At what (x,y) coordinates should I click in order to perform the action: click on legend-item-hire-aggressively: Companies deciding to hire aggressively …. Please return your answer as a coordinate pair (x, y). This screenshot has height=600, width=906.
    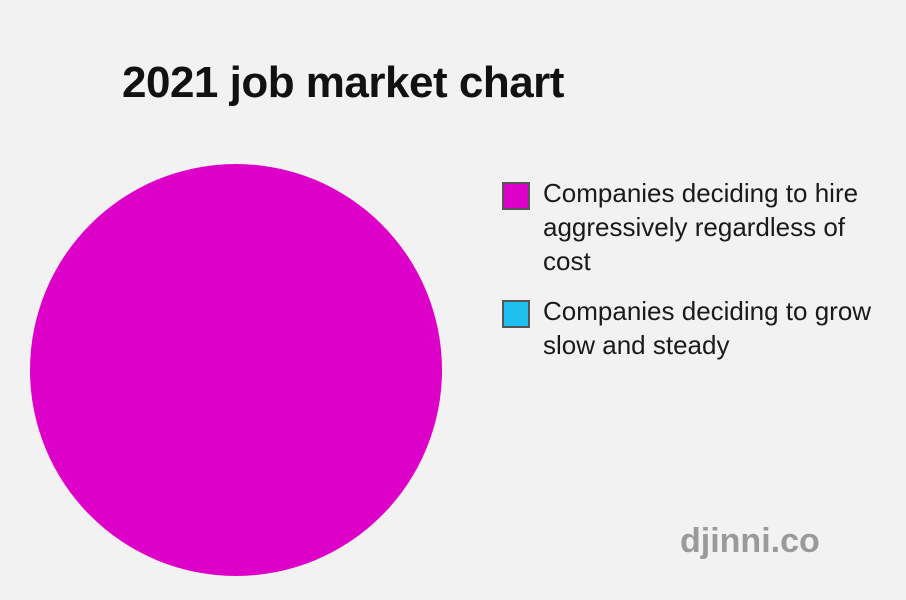
    Looking at the image, I should click on (687, 227).